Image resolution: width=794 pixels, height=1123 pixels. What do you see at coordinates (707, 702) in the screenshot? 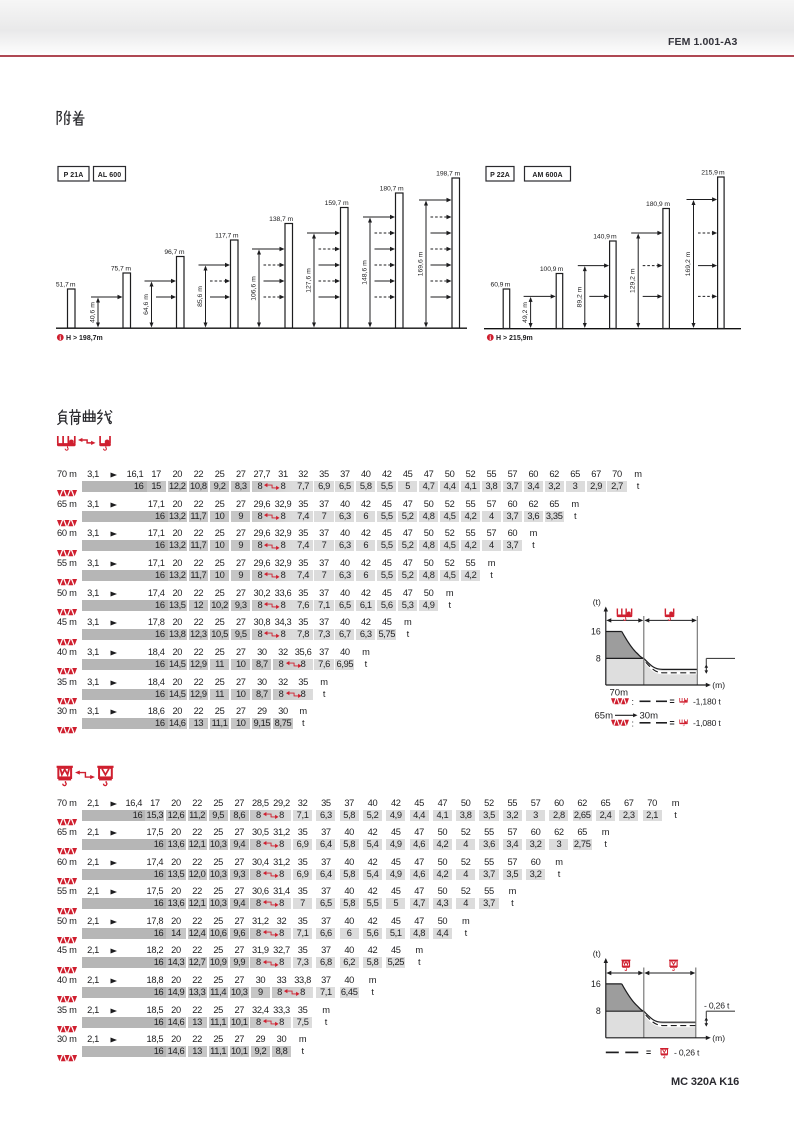
I see `svg-text: -1,180 t` at bounding box center [707, 702].